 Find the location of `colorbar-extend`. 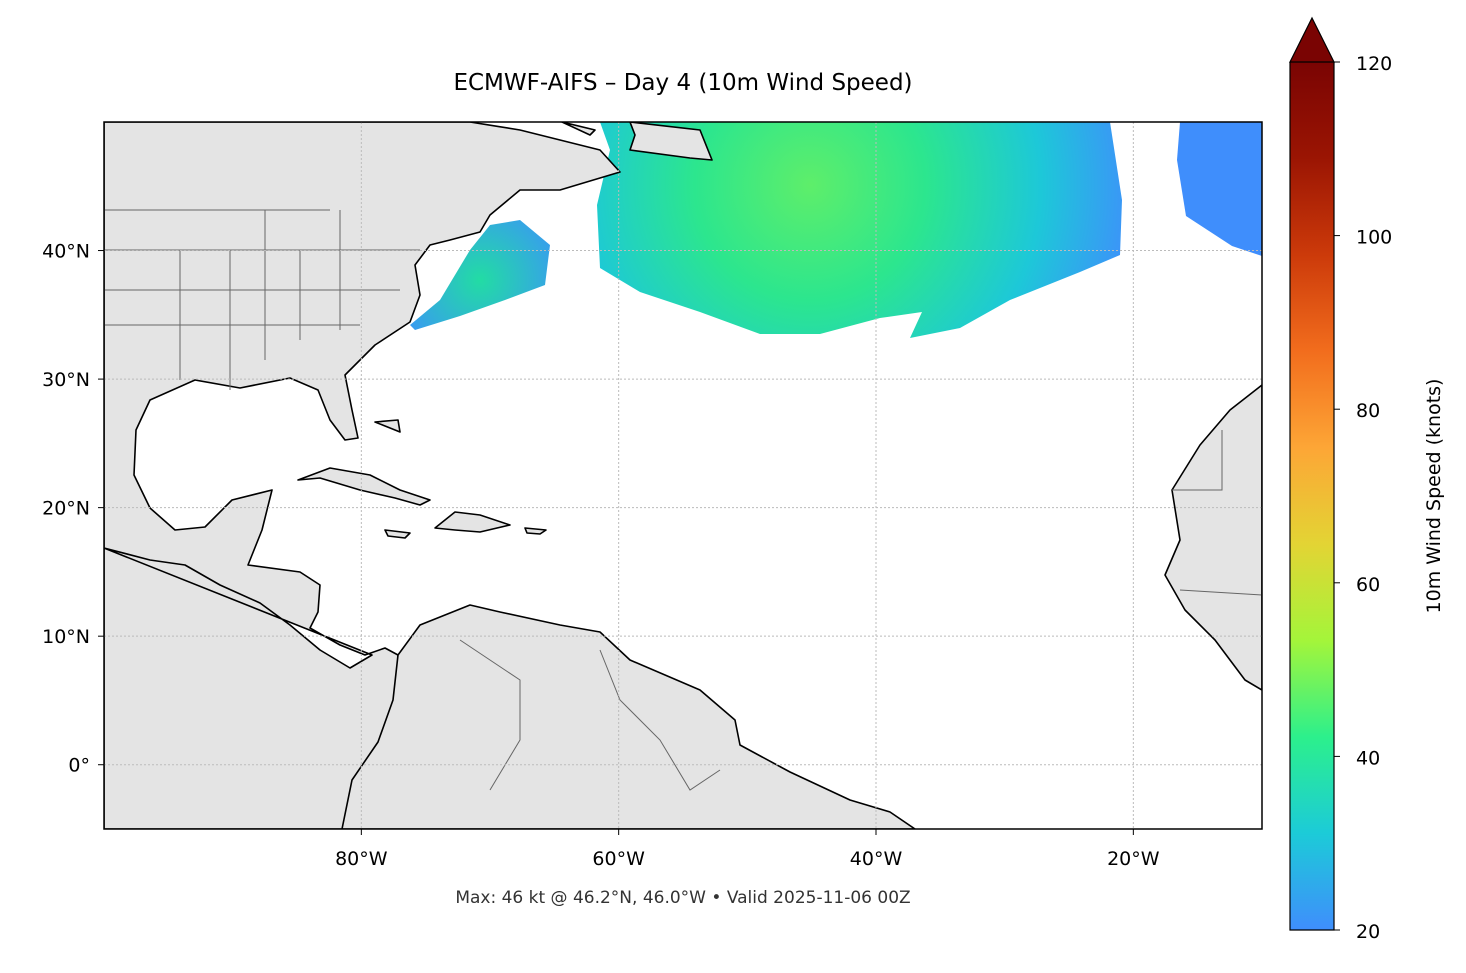

colorbar-extend is located at coordinates (1312, 39).